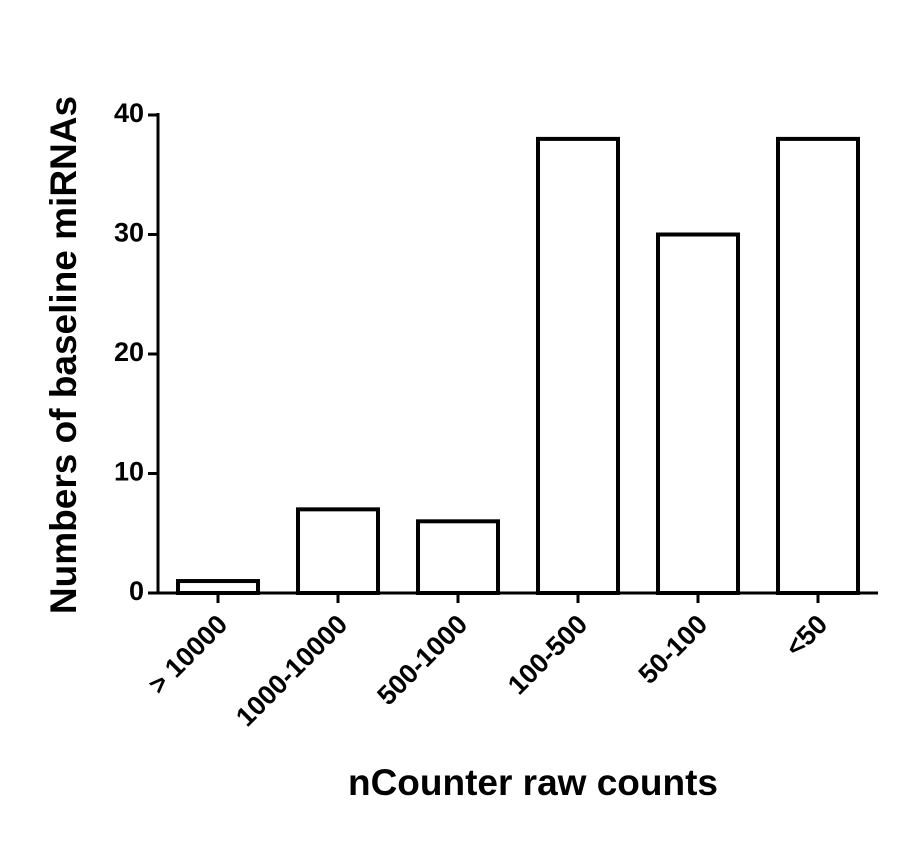 Image resolution: width=900 pixels, height=851 pixels. I want to click on y-tick-label: 0, so click(136, 591).